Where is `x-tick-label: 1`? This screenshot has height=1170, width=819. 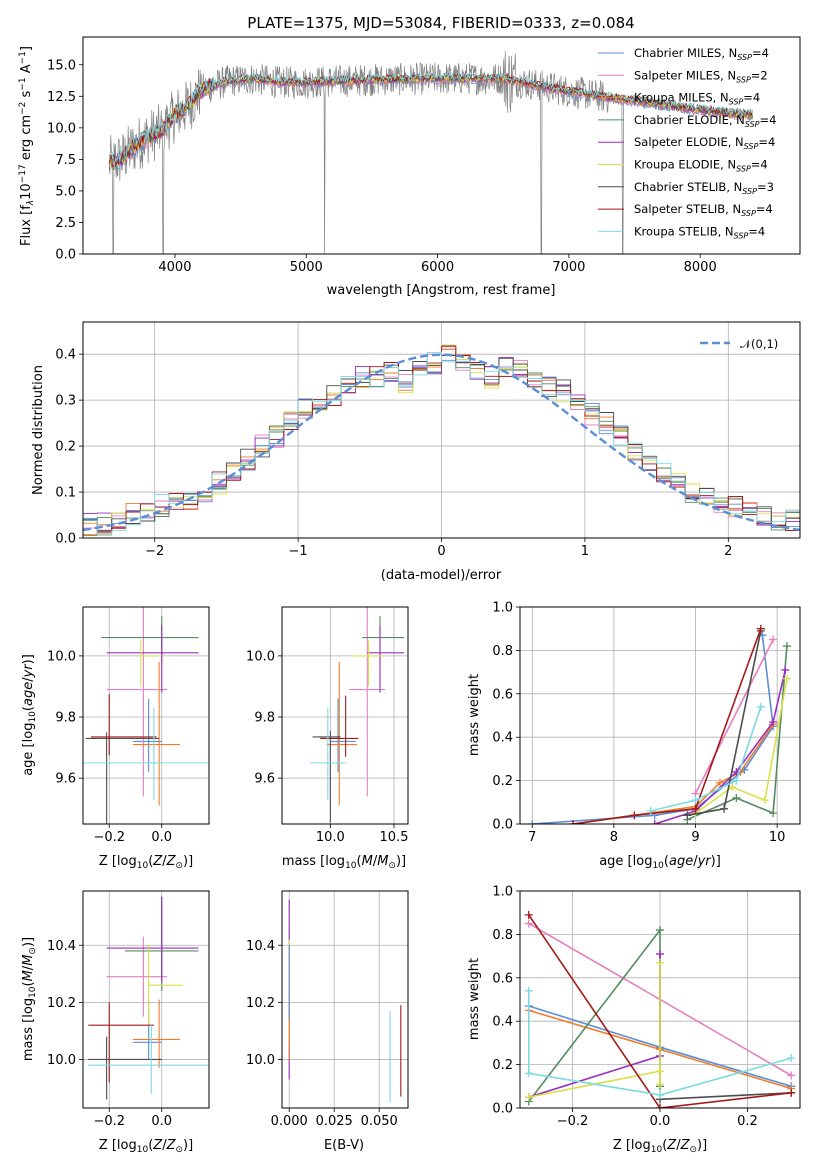 x-tick-label: 1 is located at coordinates (585, 551).